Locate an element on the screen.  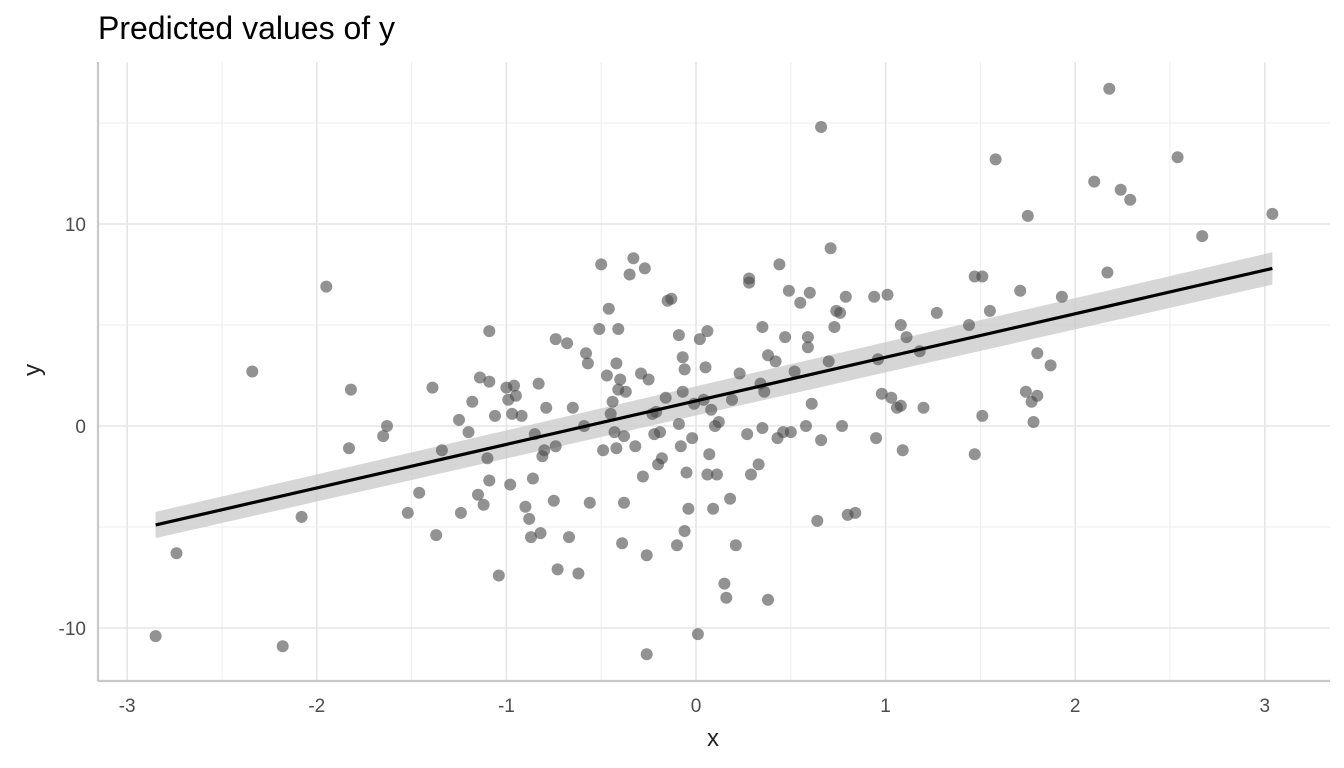
x-tick-label: -3 is located at coordinates (127, 706).